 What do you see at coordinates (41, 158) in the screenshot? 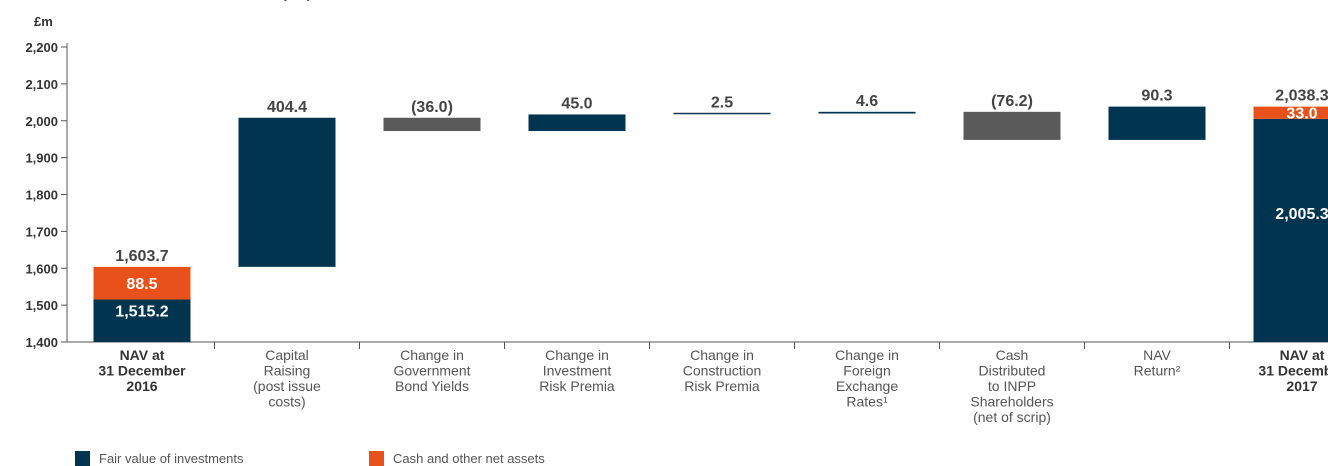
I see `y-tick-label: 1,900` at bounding box center [41, 158].